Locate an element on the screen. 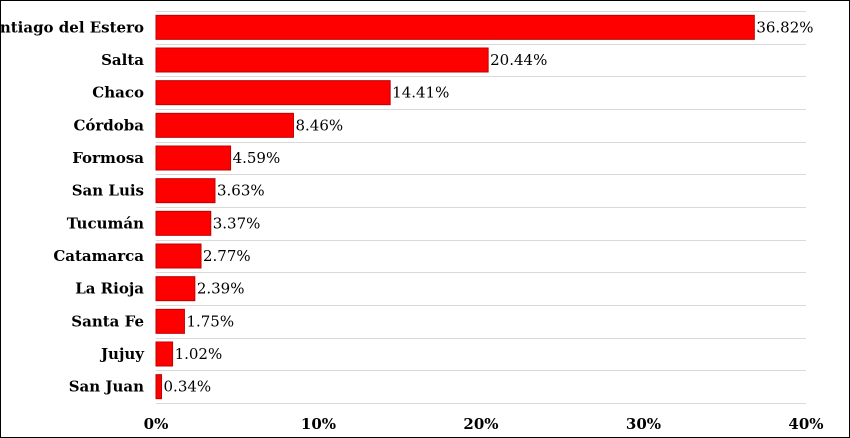 The width and height of the screenshot is (850, 438). x-tick-label: 10% is located at coordinates (318, 424).